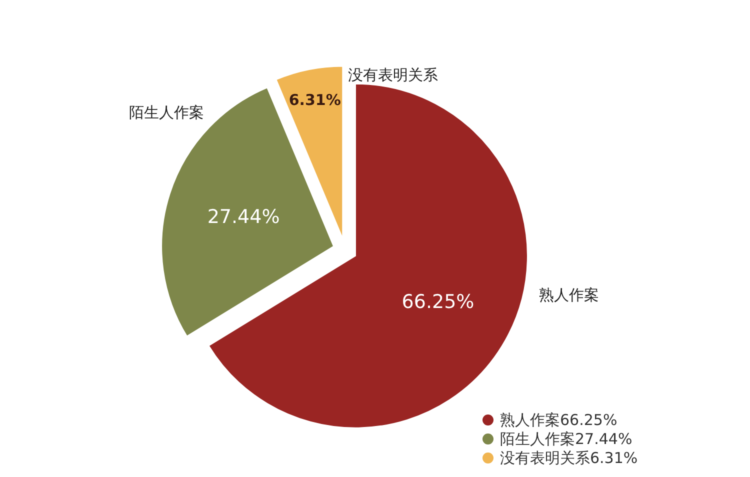  What do you see at coordinates (614, 458) in the screenshot?
I see `text: 6.31%` at bounding box center [614, 458].